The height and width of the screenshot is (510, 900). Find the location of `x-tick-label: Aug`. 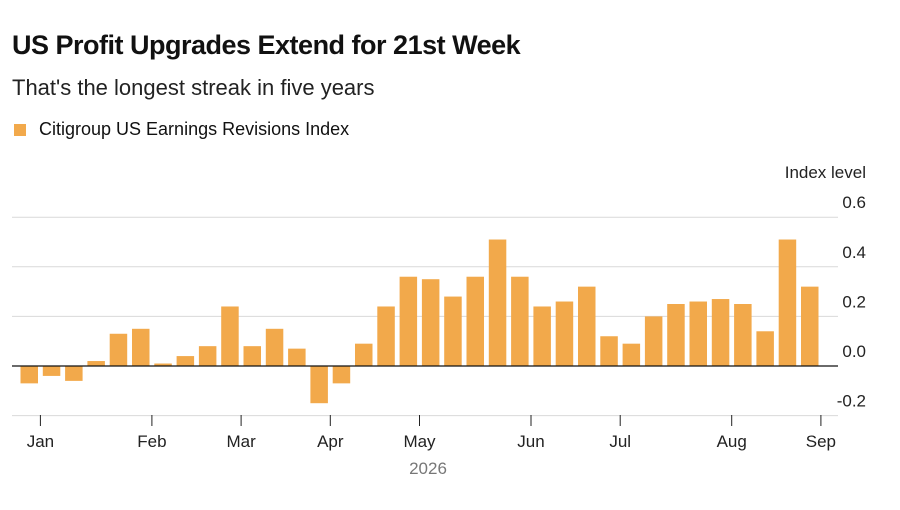

x-tick-label: Aug is located at coordinates (732, 441).